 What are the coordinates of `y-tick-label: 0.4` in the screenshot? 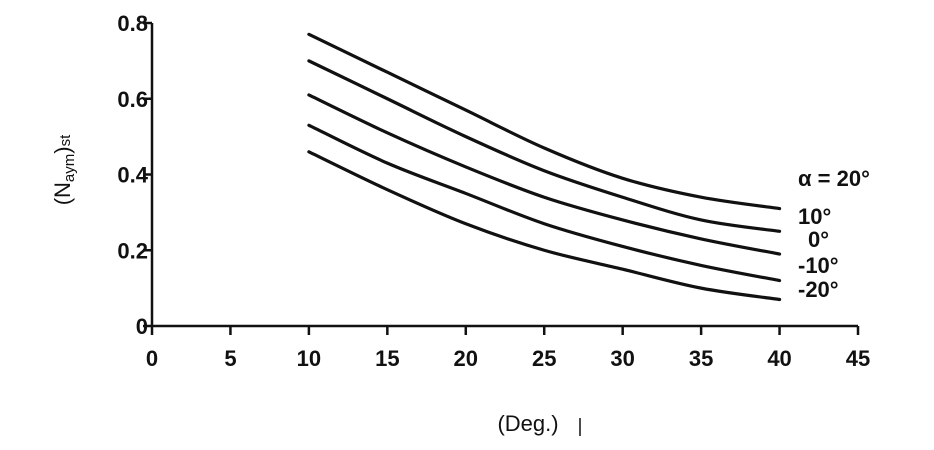 It's located at (132, 175).